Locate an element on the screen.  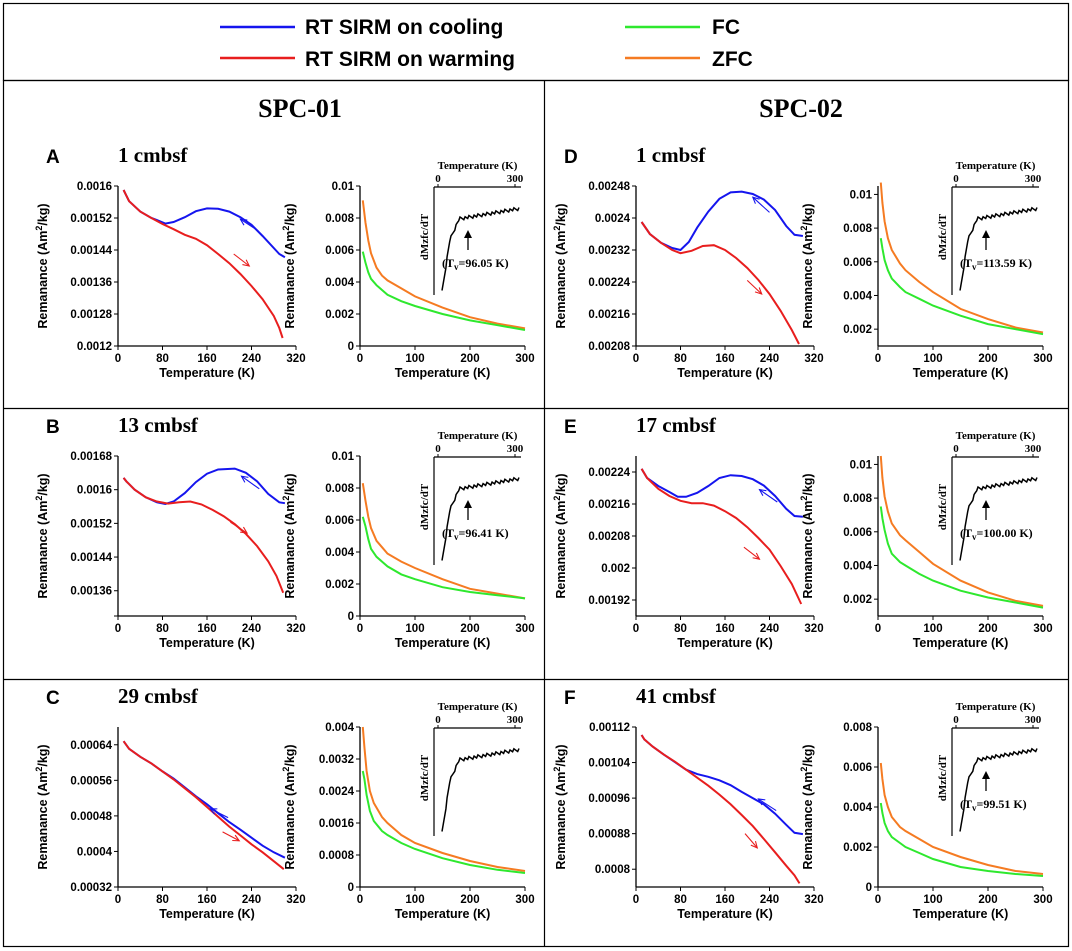
panel-d-inset-x-title: Temperature (K) is located at coordinates (996, 166).